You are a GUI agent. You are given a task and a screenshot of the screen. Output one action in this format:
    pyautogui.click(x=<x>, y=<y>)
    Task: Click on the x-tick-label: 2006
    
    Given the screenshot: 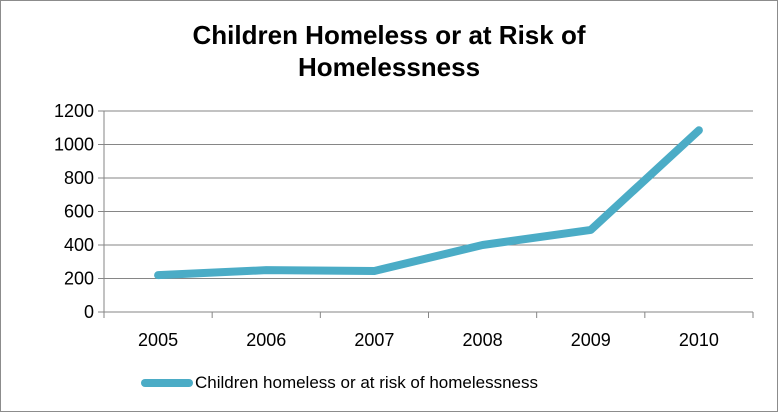 What is the action you would take?
    pyautogui.click(x=266, y=340)
    